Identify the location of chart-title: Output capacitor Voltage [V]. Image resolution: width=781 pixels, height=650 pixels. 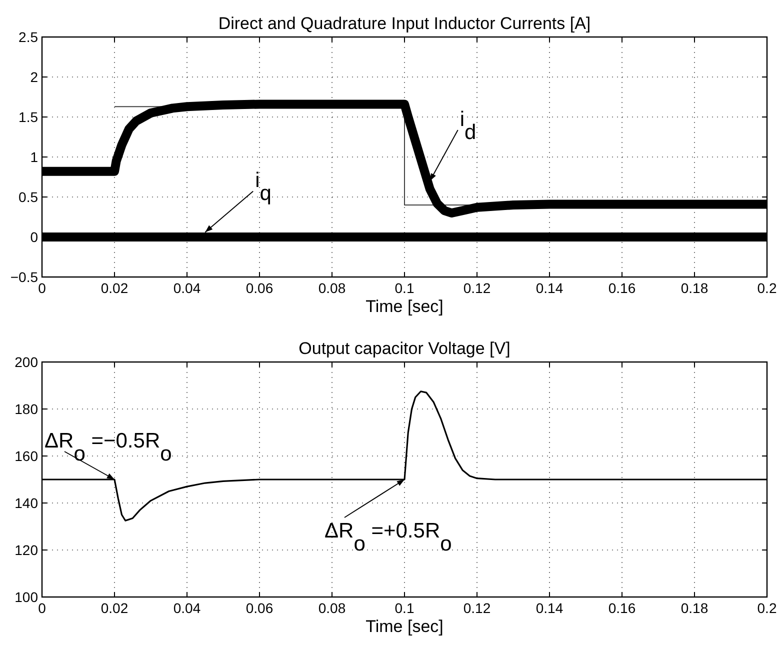
(404, 348).